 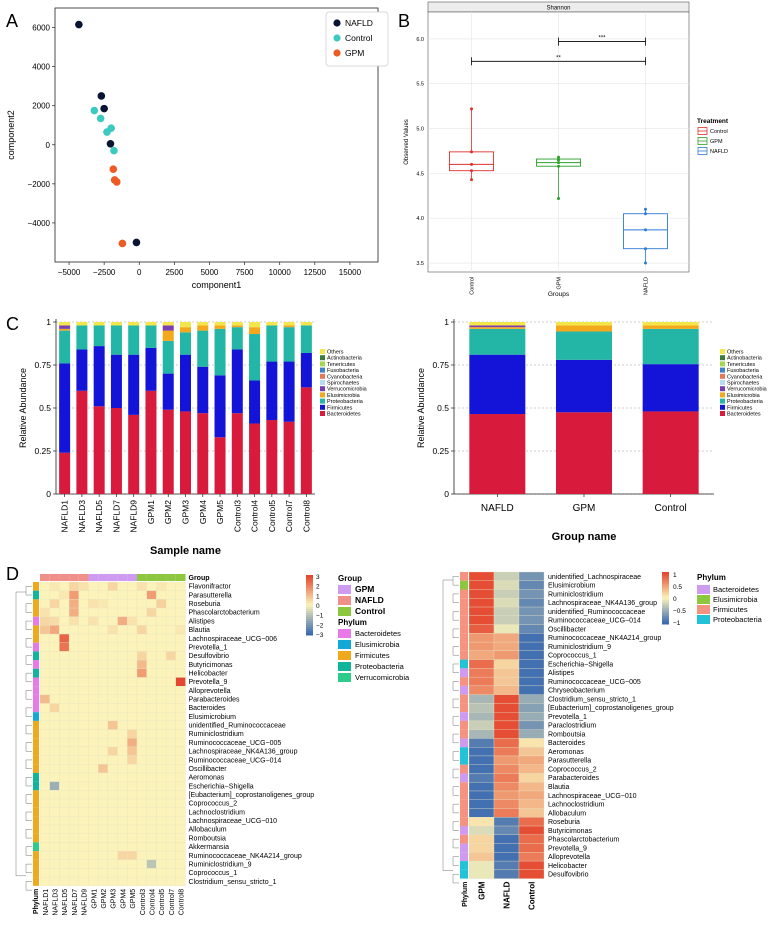 I want to click on x-tick-label: GPM2, so click(x=168, y=512).